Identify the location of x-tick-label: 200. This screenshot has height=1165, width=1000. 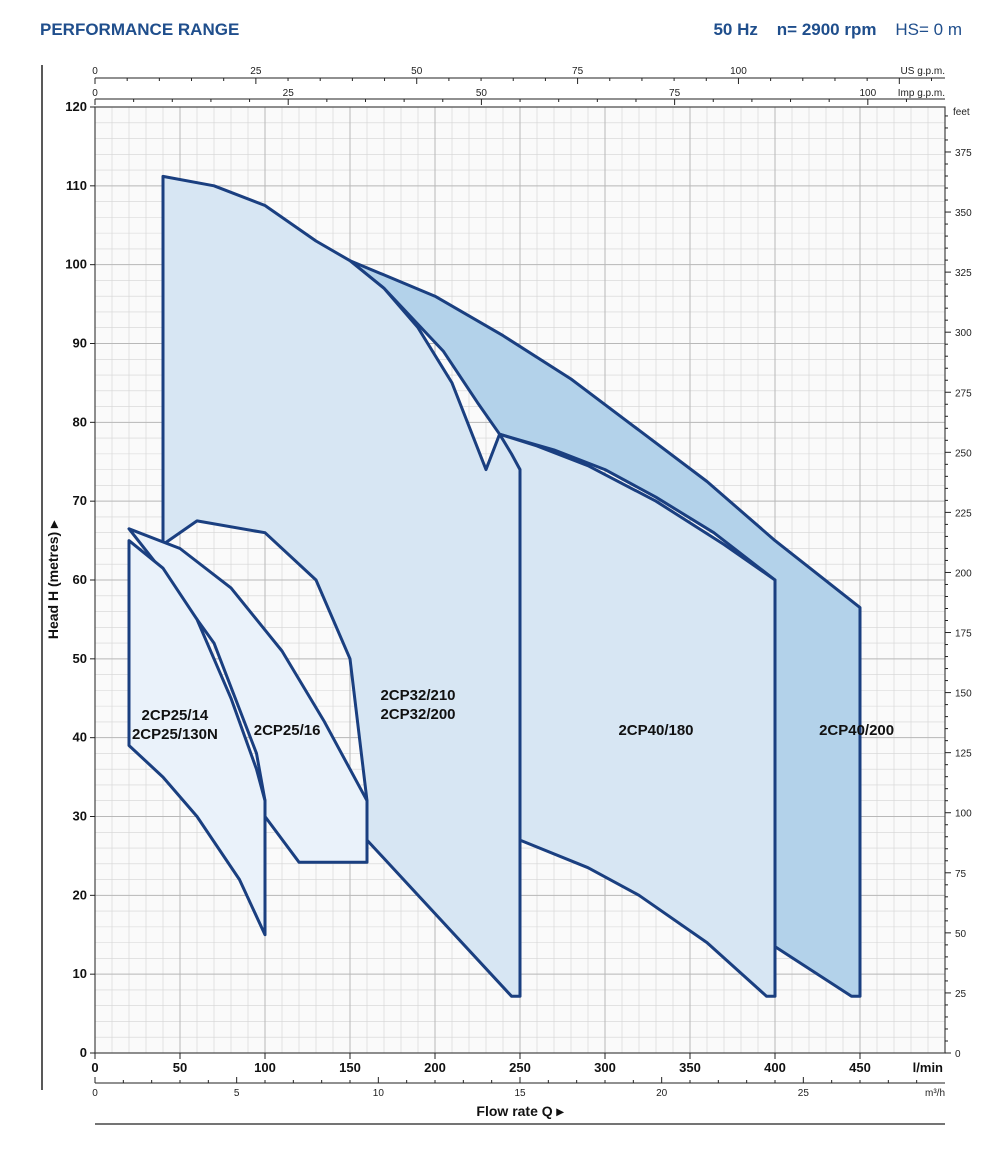
(435, 1067).